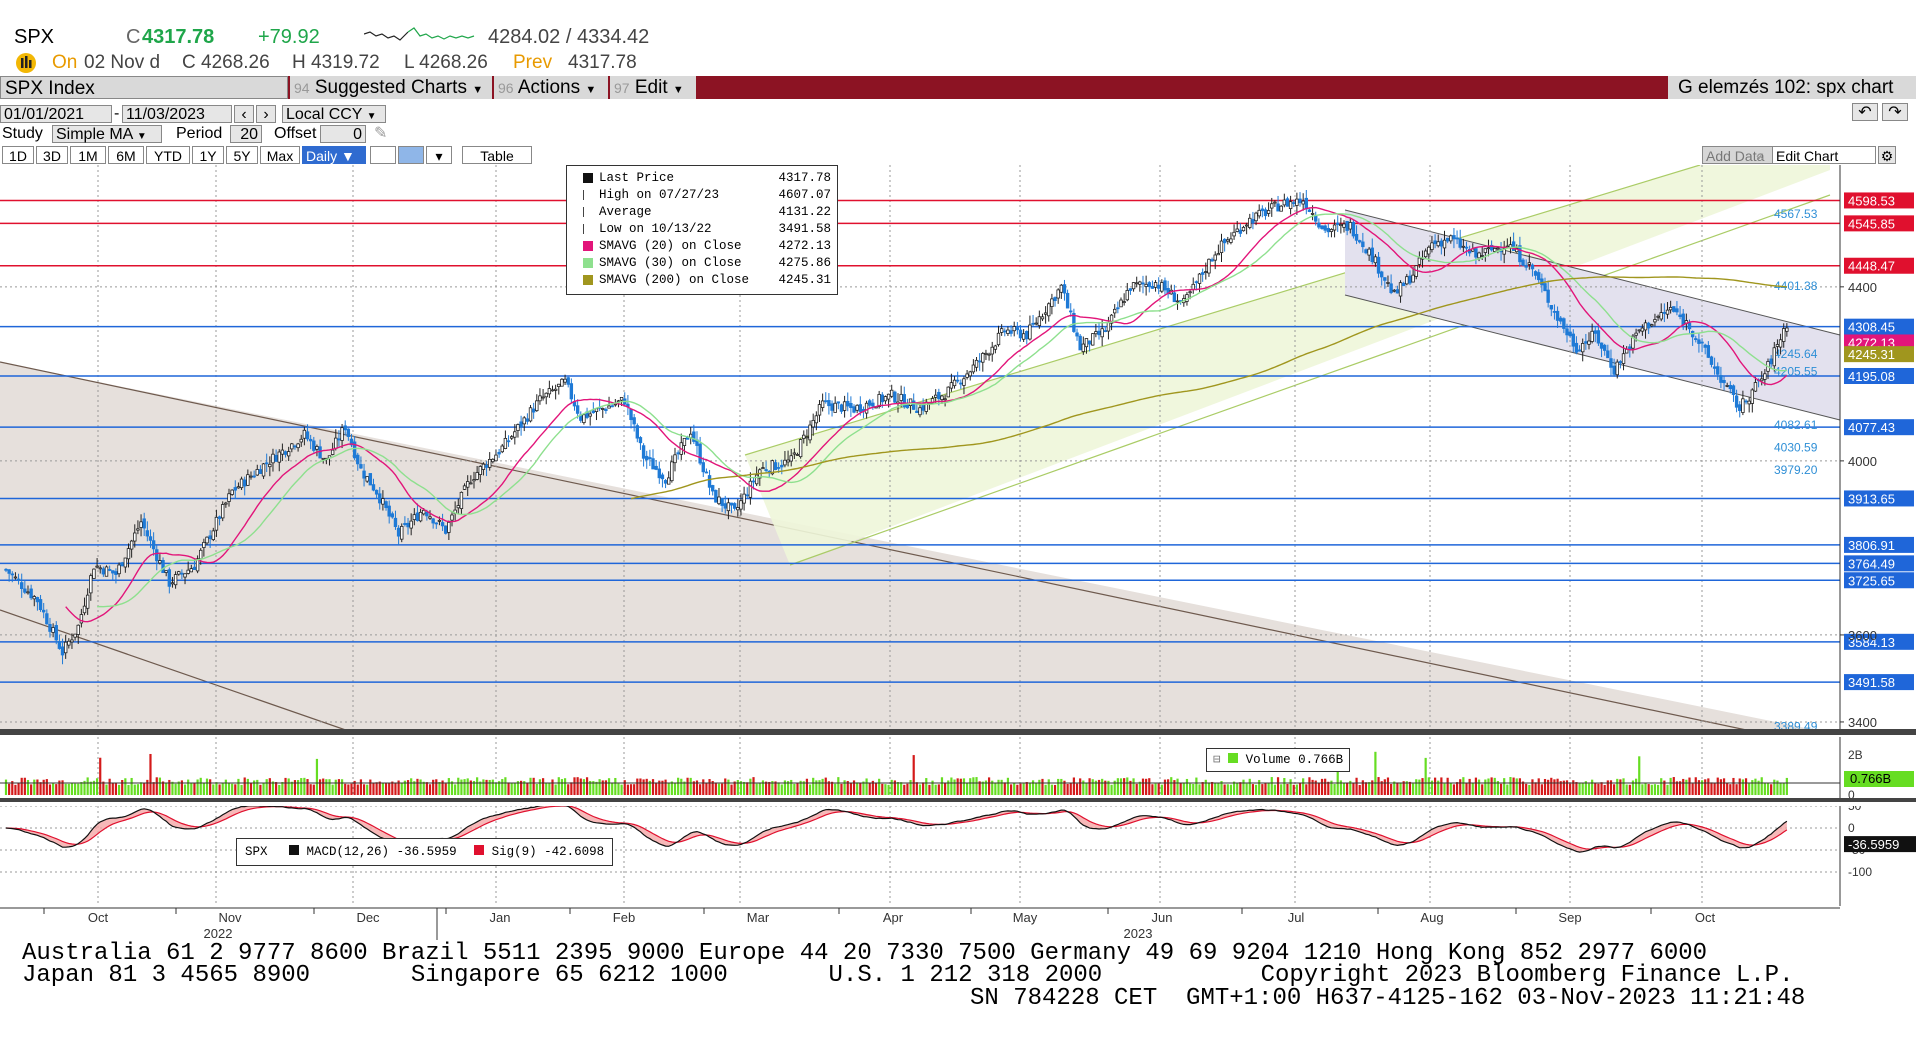 Image resolution: width=1916 pixels, height=1051 pixels. I want to click on currency-select: Local CCY ▼, so click(334, 114).